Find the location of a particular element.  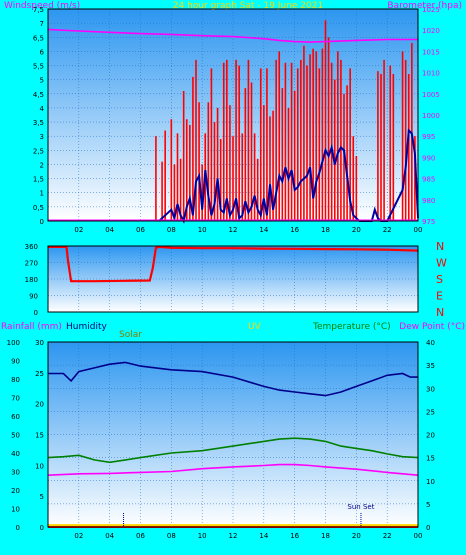

climate-x-tick-label: 20 is located at coordinates (356, 536).